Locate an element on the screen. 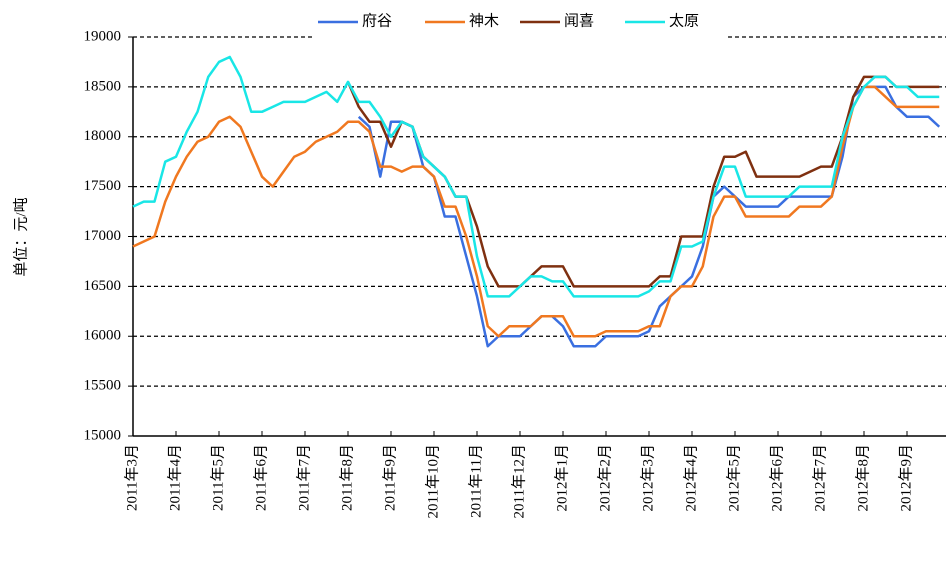 This screenshot has height=564, width=946. x-tick-label: 2011年3月 is located at coordinates (131, 477).